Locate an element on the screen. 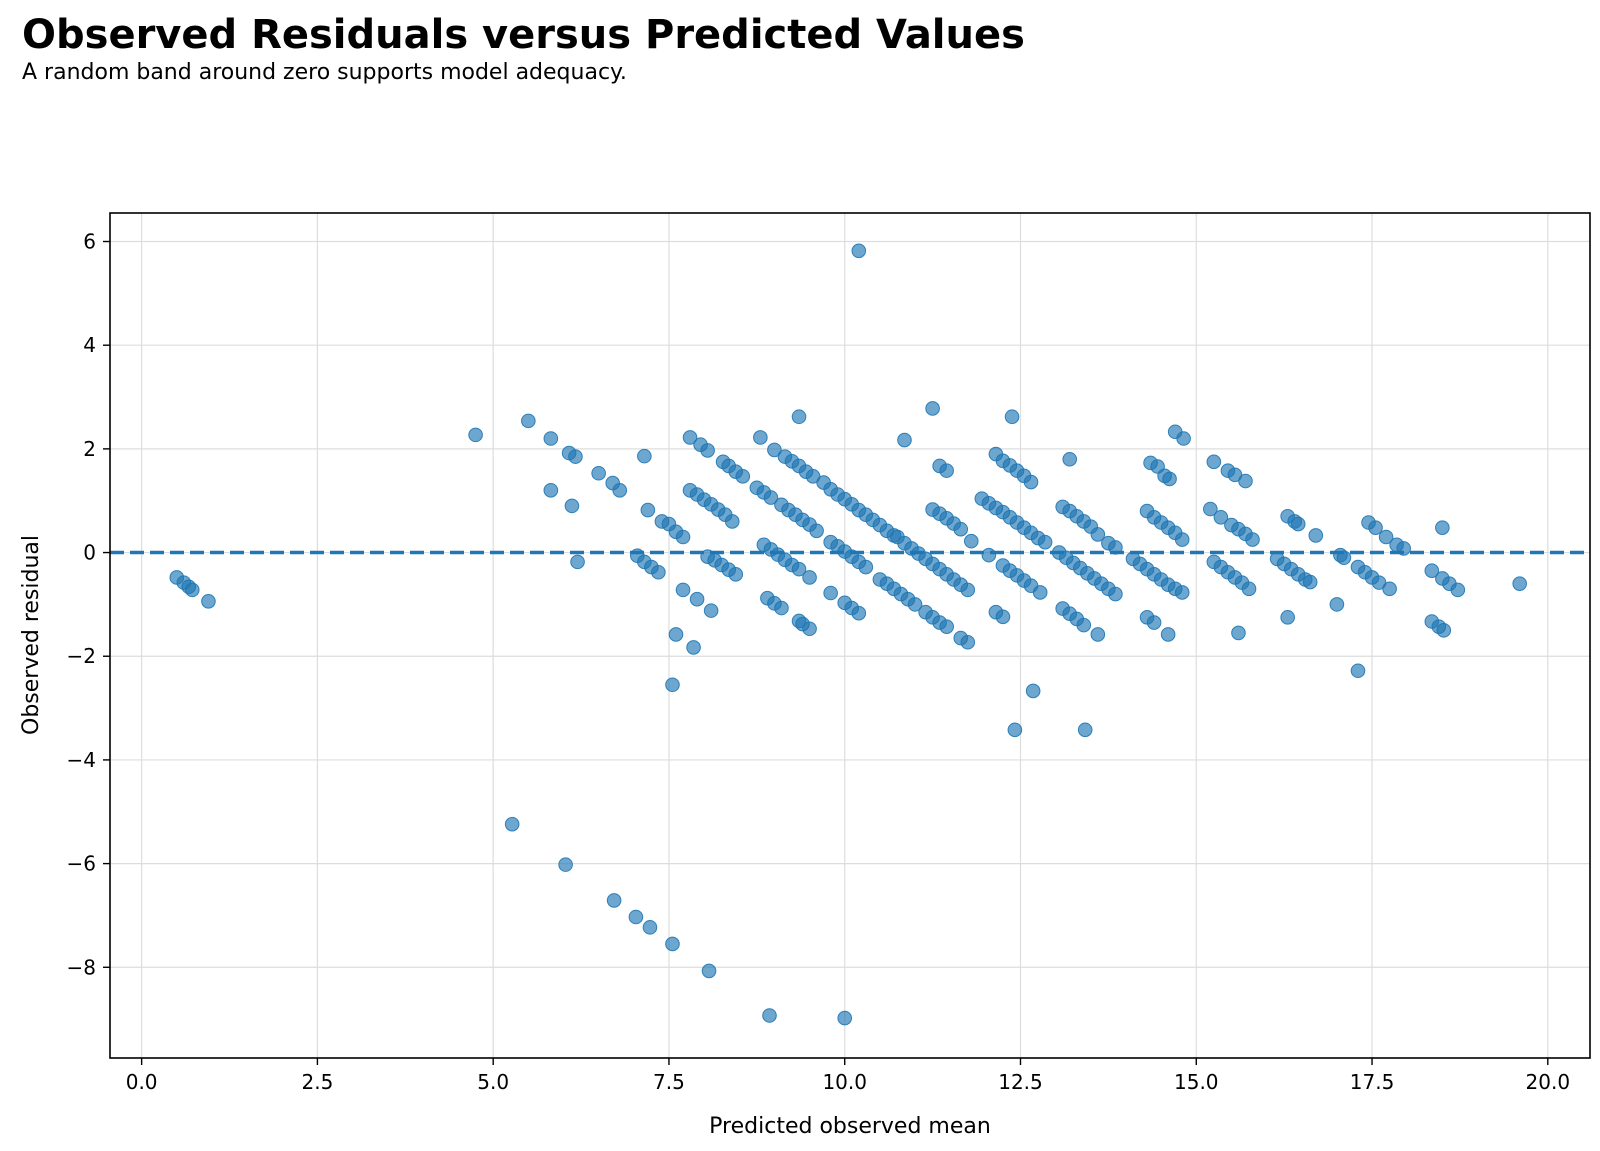  x-tick-label: 5.0 is located at coordinates (493, 1082).